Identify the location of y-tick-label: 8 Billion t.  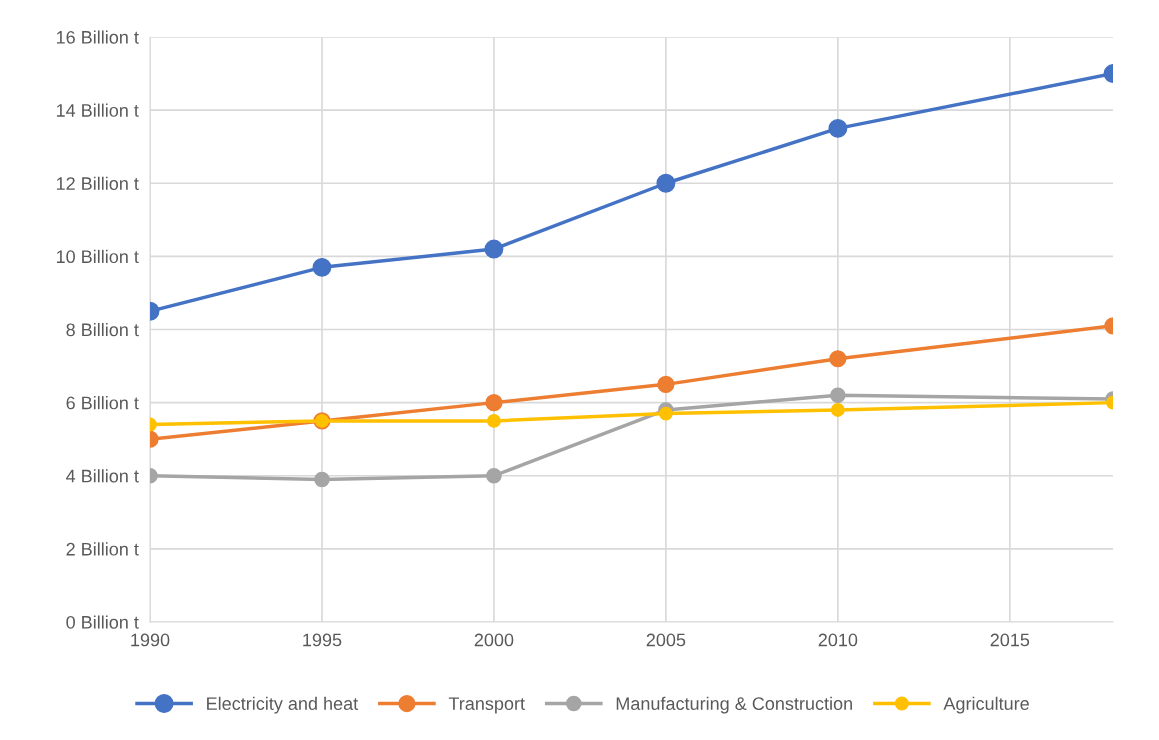
(102, 329).